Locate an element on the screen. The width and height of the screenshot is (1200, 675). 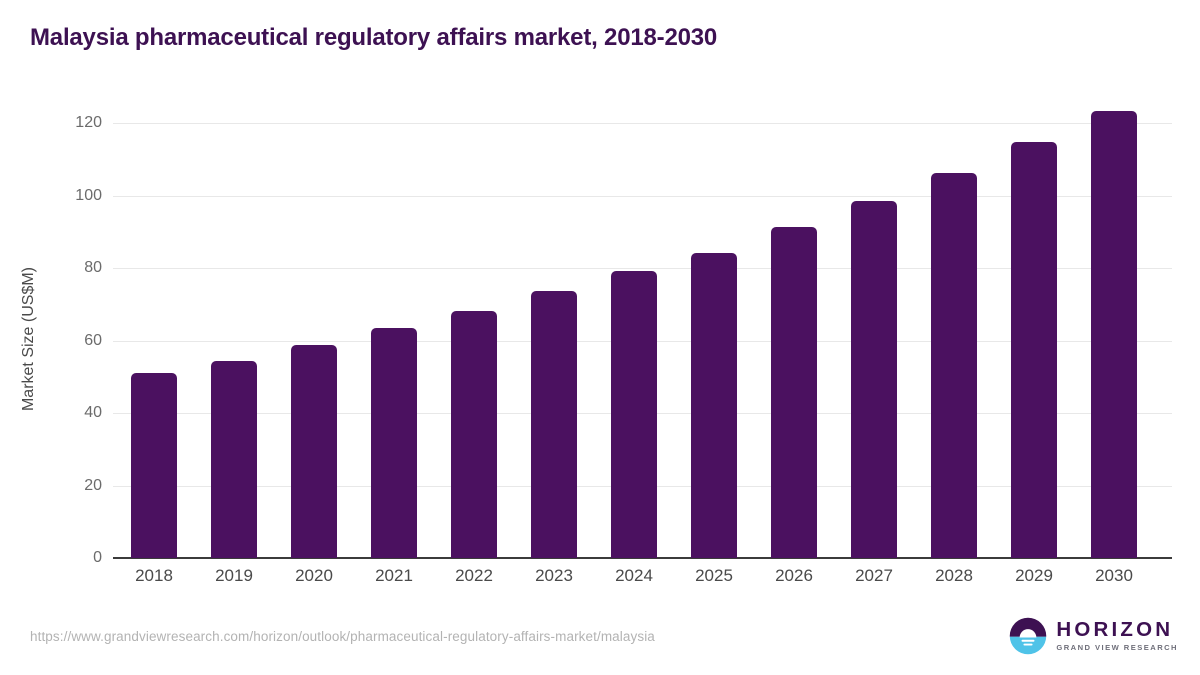
y-axis-tick-label: 0 is located at coordinates (97, 557).